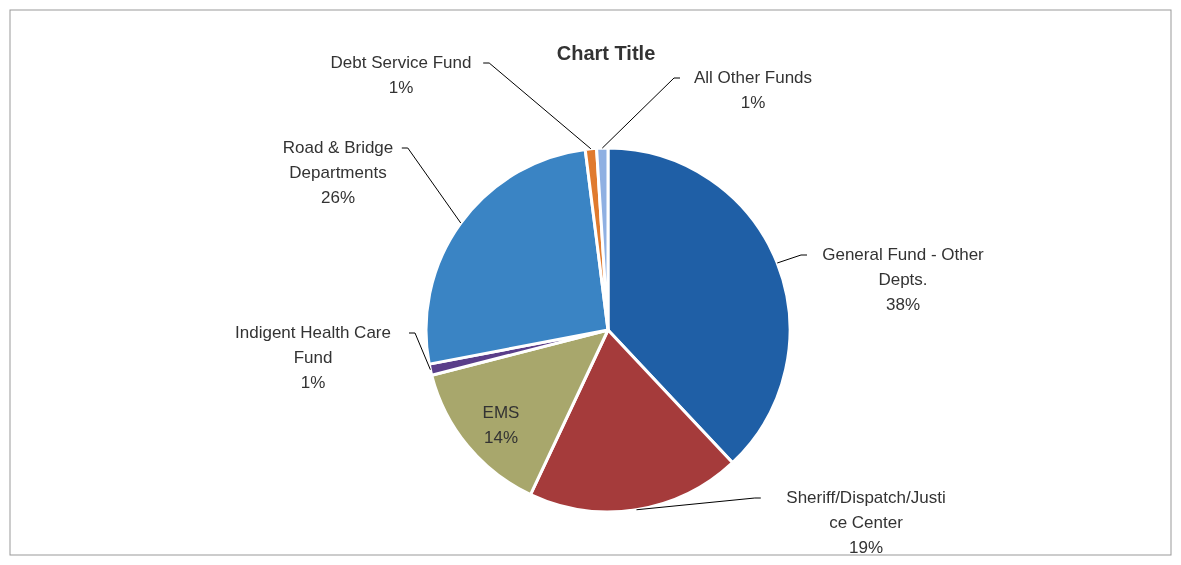  What do you see at coordinates (903, 304) in the screenshot?
I see `data-label: 38%` at bounding box center [903, 304].